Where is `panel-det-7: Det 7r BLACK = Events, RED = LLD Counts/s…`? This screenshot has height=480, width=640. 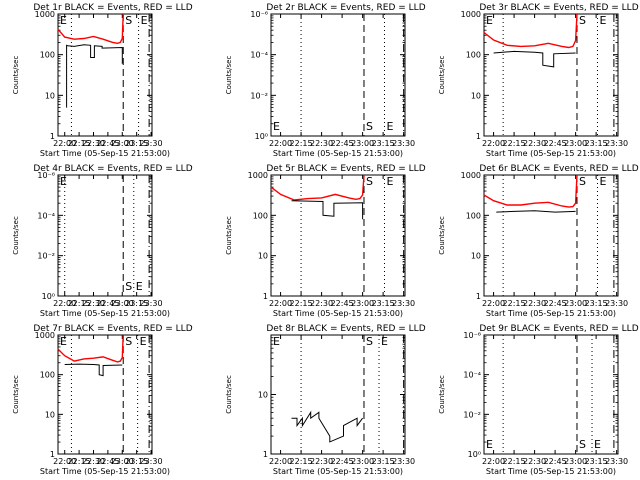 panel-det-7: Det 7r BLACK = Events, RED = LLD Counts/s… is located at coordinates (102, 400).